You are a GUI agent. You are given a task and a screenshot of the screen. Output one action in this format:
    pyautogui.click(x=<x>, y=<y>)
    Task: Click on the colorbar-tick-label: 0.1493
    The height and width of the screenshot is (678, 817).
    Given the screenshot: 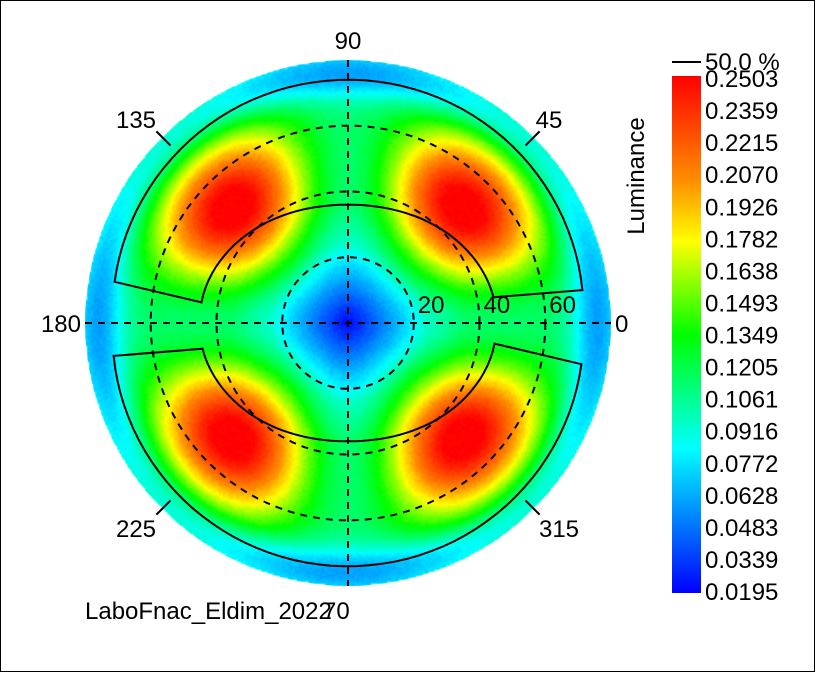 What is the action you would take?
    pyautogui.click(x=741, y=303)
    